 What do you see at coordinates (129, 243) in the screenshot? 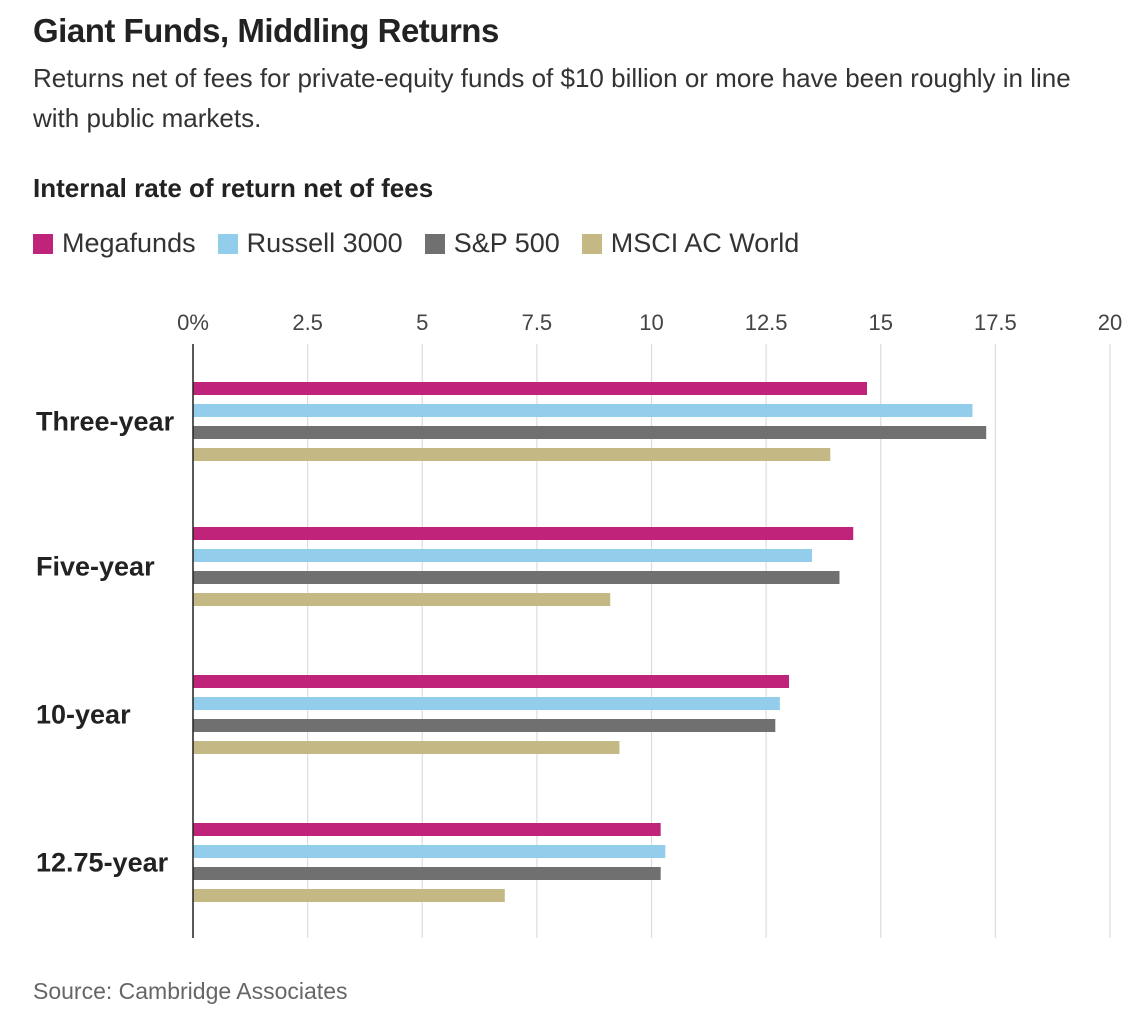
I see `legend-label-megafunds: Megafunds` at bounding box center [129, 243].